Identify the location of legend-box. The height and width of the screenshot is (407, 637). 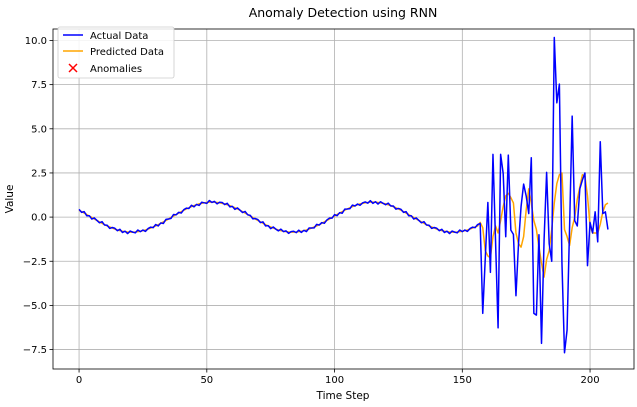
(116, 52).